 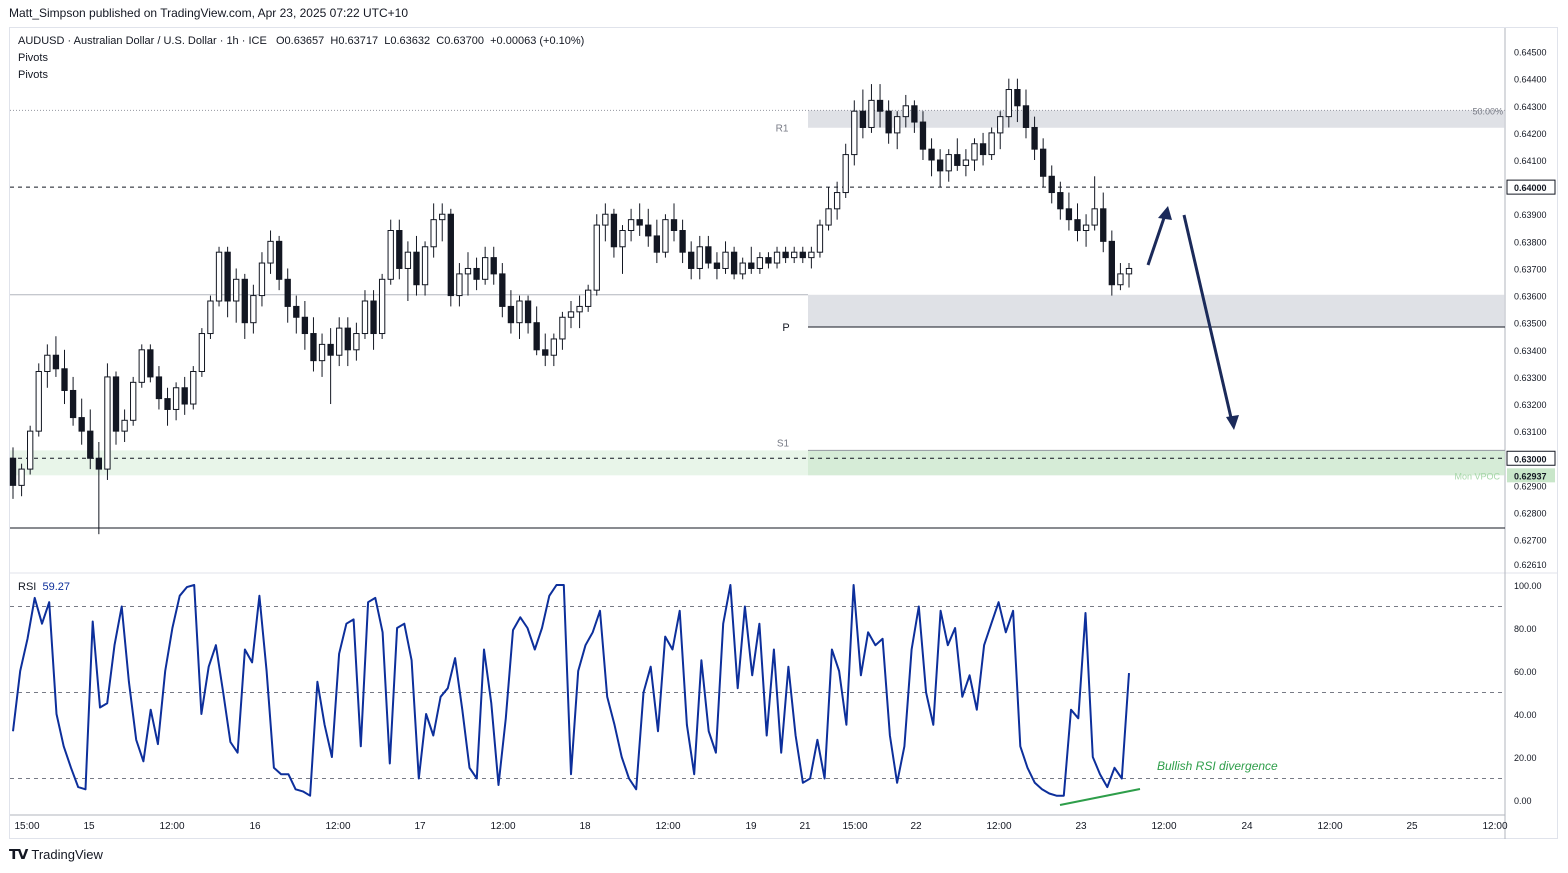 I want to click on rsi-tick-label: 80.00, so click(x=1525, y=629).